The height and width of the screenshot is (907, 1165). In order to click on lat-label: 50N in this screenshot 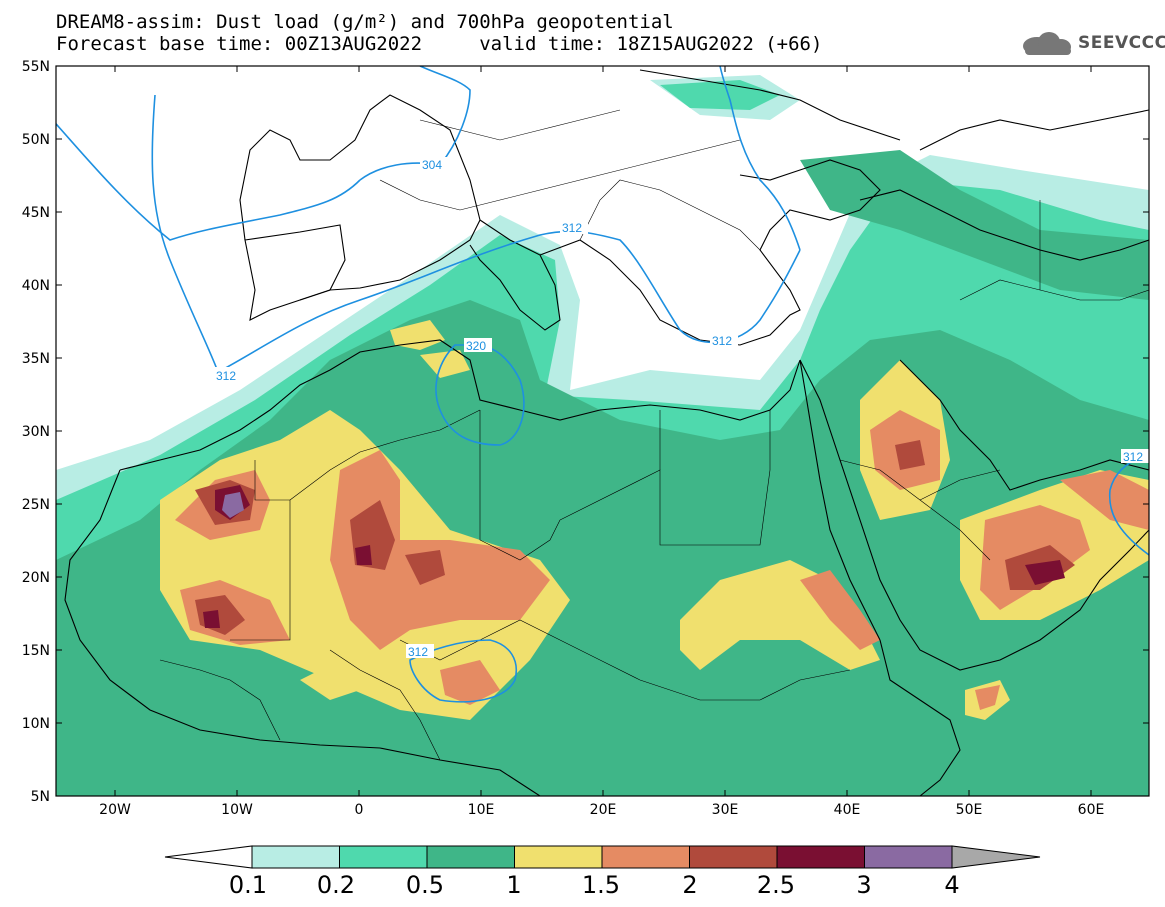, I will do `click(36, 140)`.